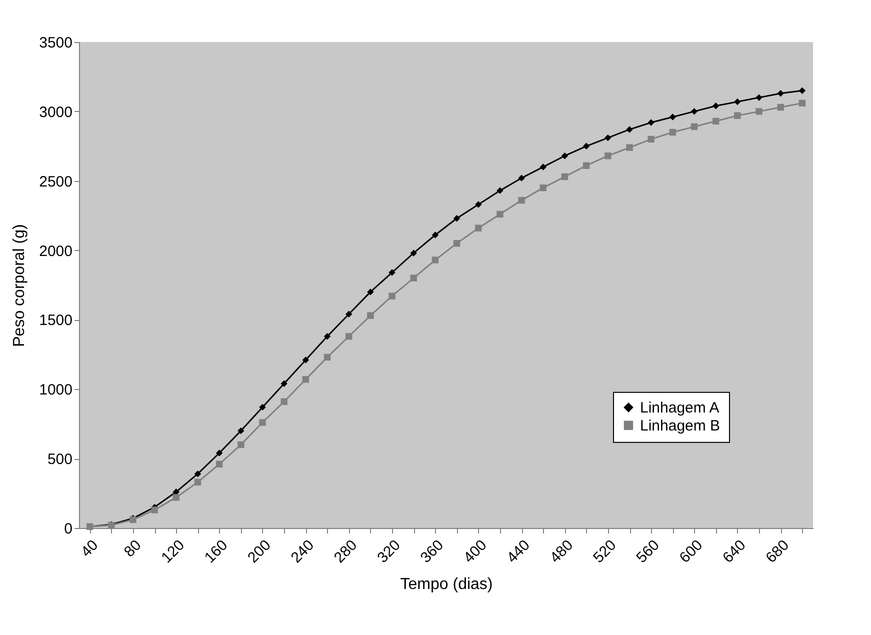  What do you see at coordinates (680, 407) in the screenshot?
I see `legend-label: Linhagem A` at bounding box center [680, 407].